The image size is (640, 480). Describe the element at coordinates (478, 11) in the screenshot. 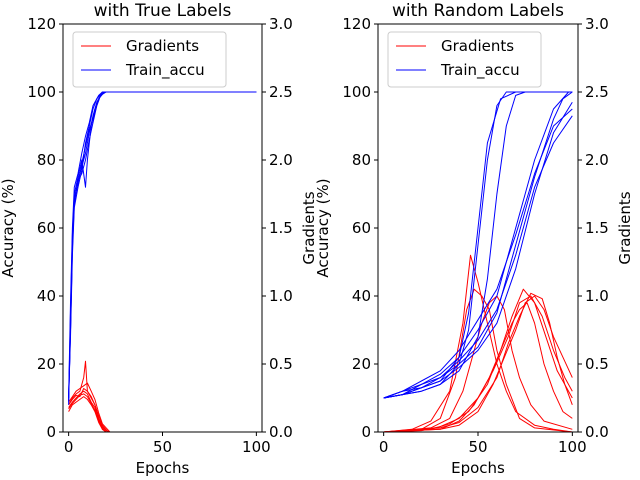

I see `chart-title: with Random Labels` at that location.